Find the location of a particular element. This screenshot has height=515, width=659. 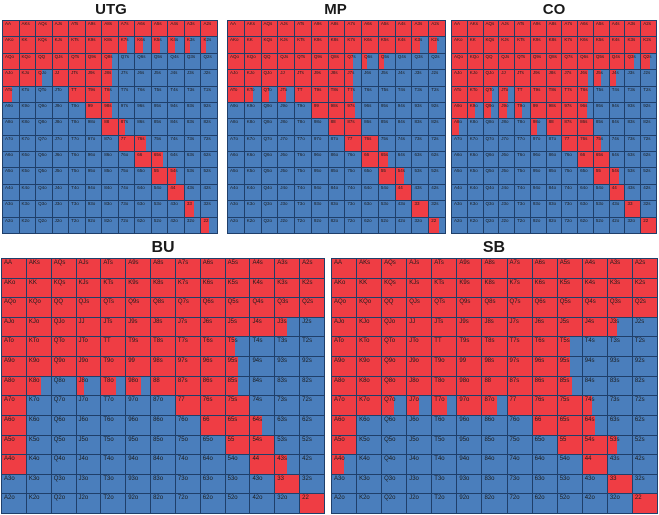

hand-cell: AKo is located at coordinates (14, 288).